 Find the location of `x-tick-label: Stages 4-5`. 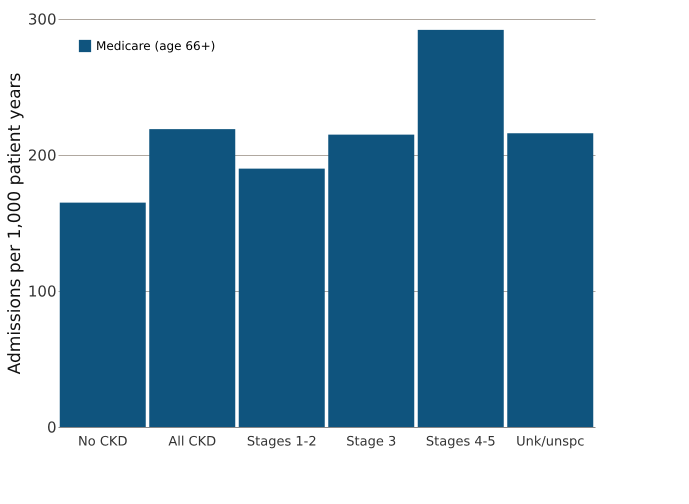

x-tick-label: Stages 4-5 is located at coordinates (461, 442).